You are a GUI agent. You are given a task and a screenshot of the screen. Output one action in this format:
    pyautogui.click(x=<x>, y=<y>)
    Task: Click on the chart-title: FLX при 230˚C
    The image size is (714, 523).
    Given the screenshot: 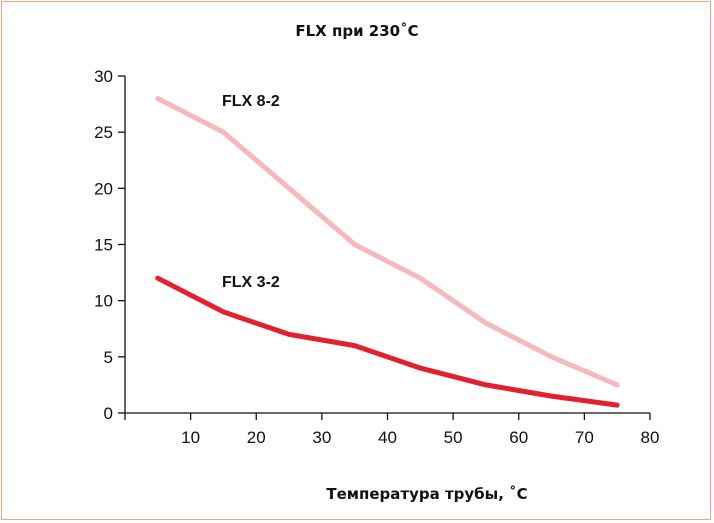 What is the action you would take?
    pyautogui.click(x=357, y=31)
    